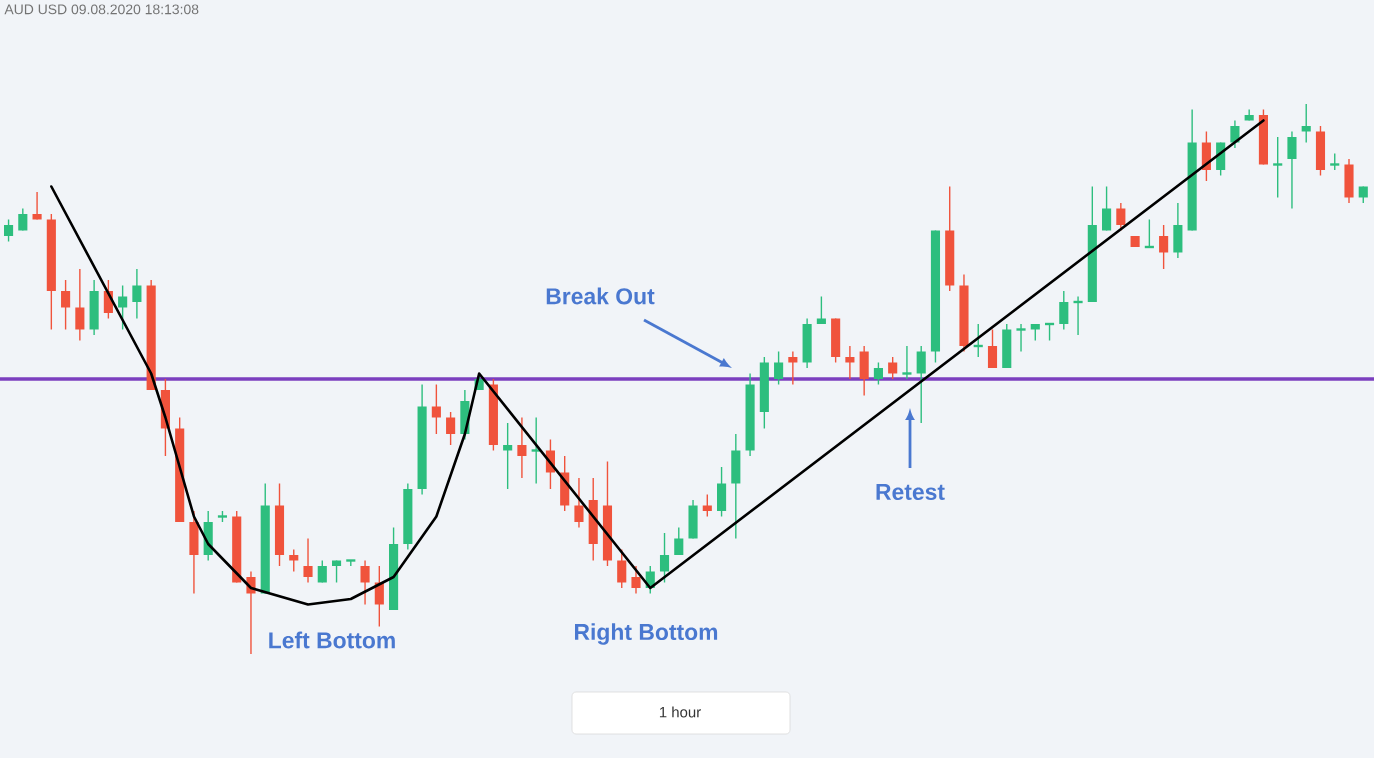 The width and height of the screenshot is (1374, 758). Describe the element at coordinates (600, 296) in the screenshot. I see `annotation: Break Out` at that location.